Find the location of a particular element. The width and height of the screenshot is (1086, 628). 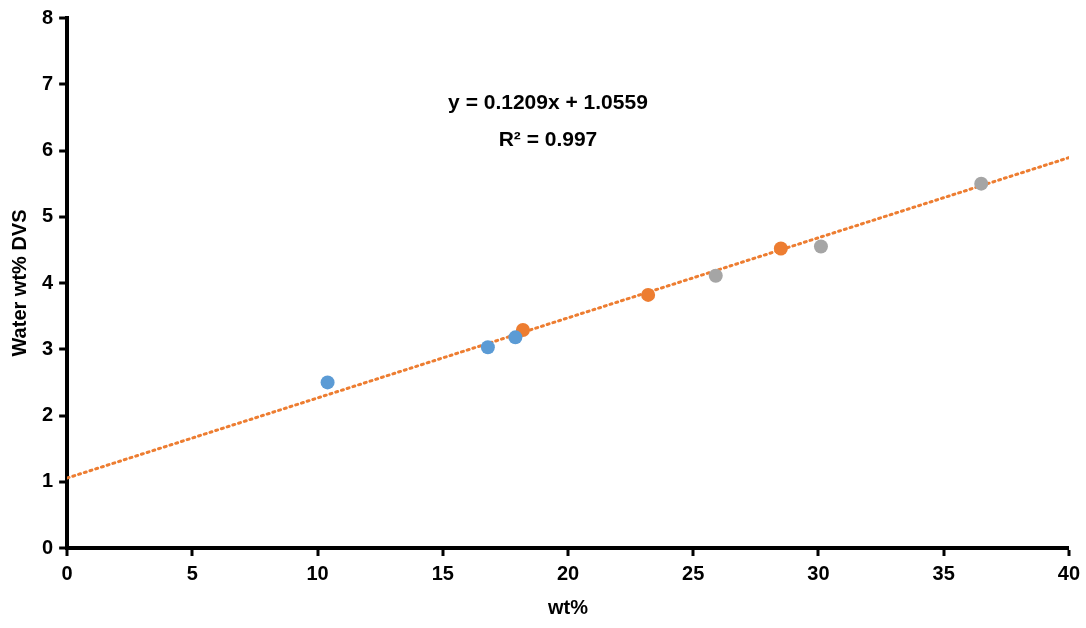

y-tick-label: 7 is located at coordinates (48, 82).